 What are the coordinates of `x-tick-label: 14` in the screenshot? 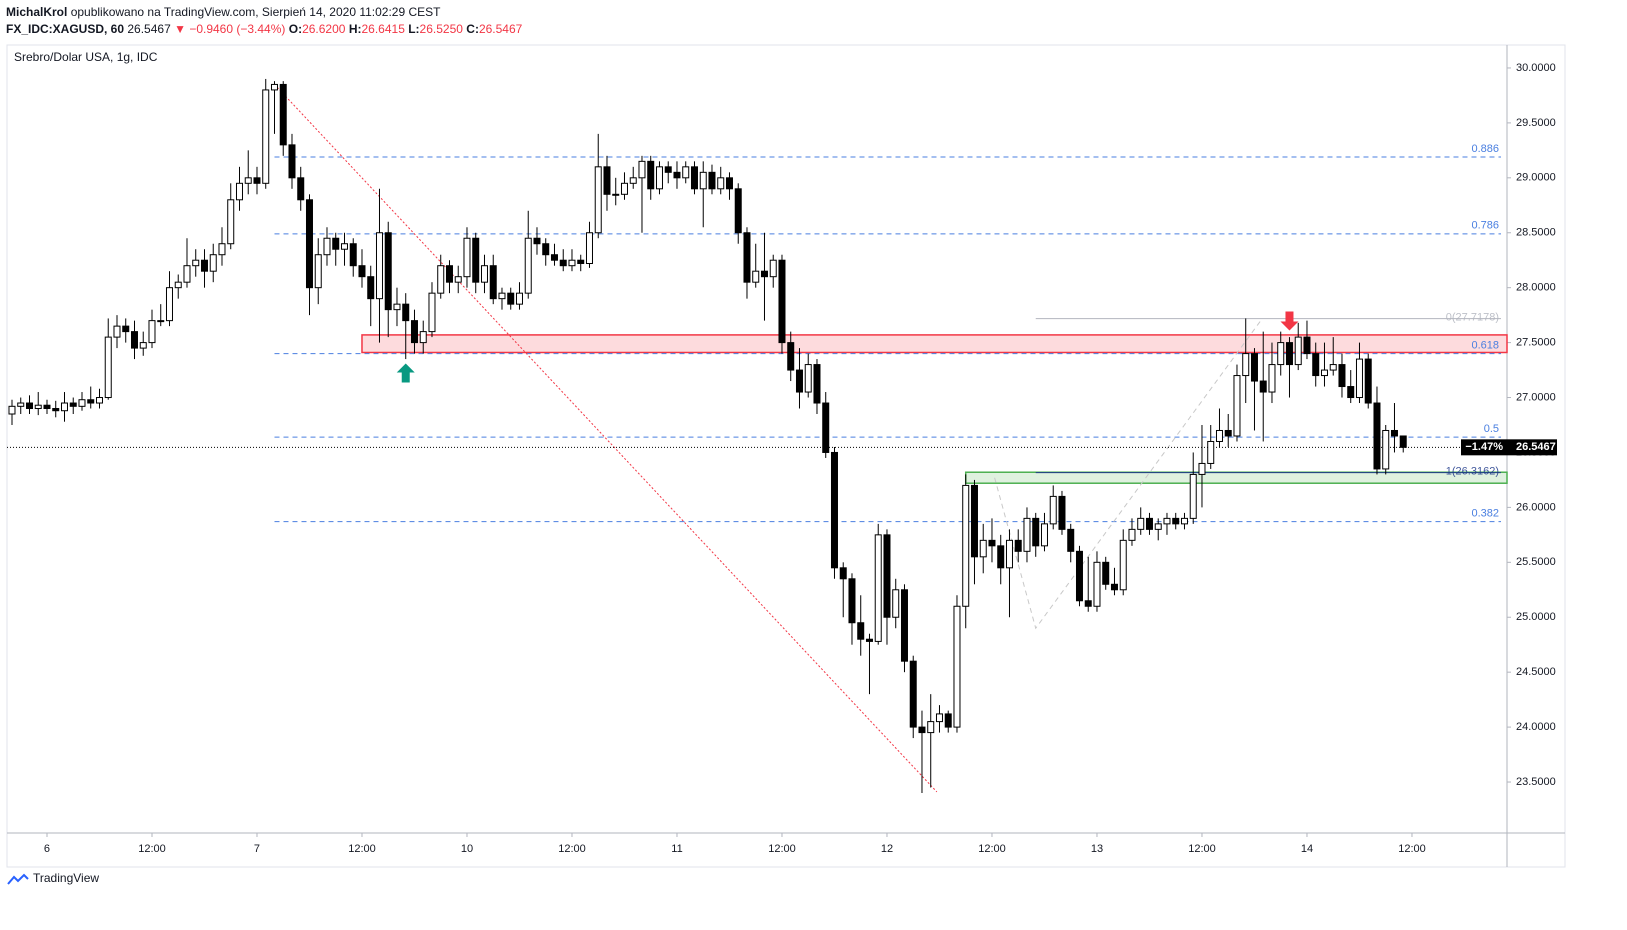 It's located at (1307, 849).